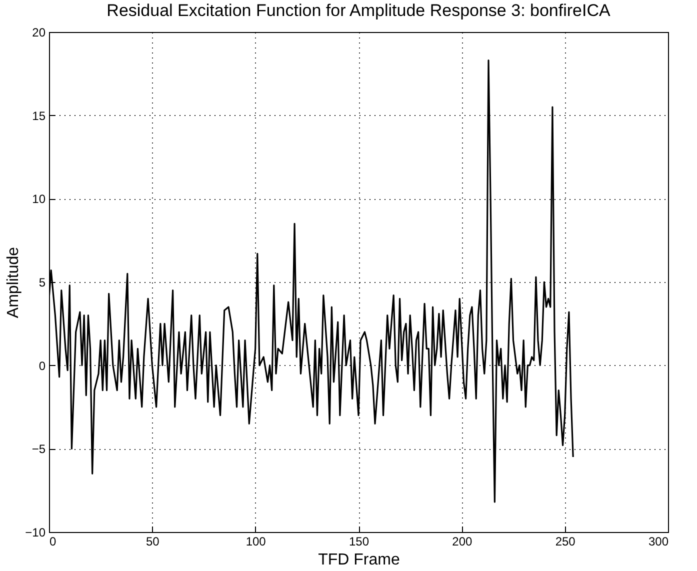  I want to click on y-tick-label: 15, so click(39, 115).